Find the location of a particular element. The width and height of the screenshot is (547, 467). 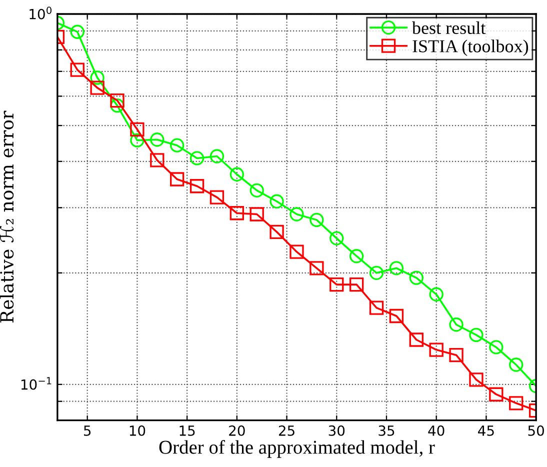

x-tick-label: 35 is located at coordinates (386, 430).